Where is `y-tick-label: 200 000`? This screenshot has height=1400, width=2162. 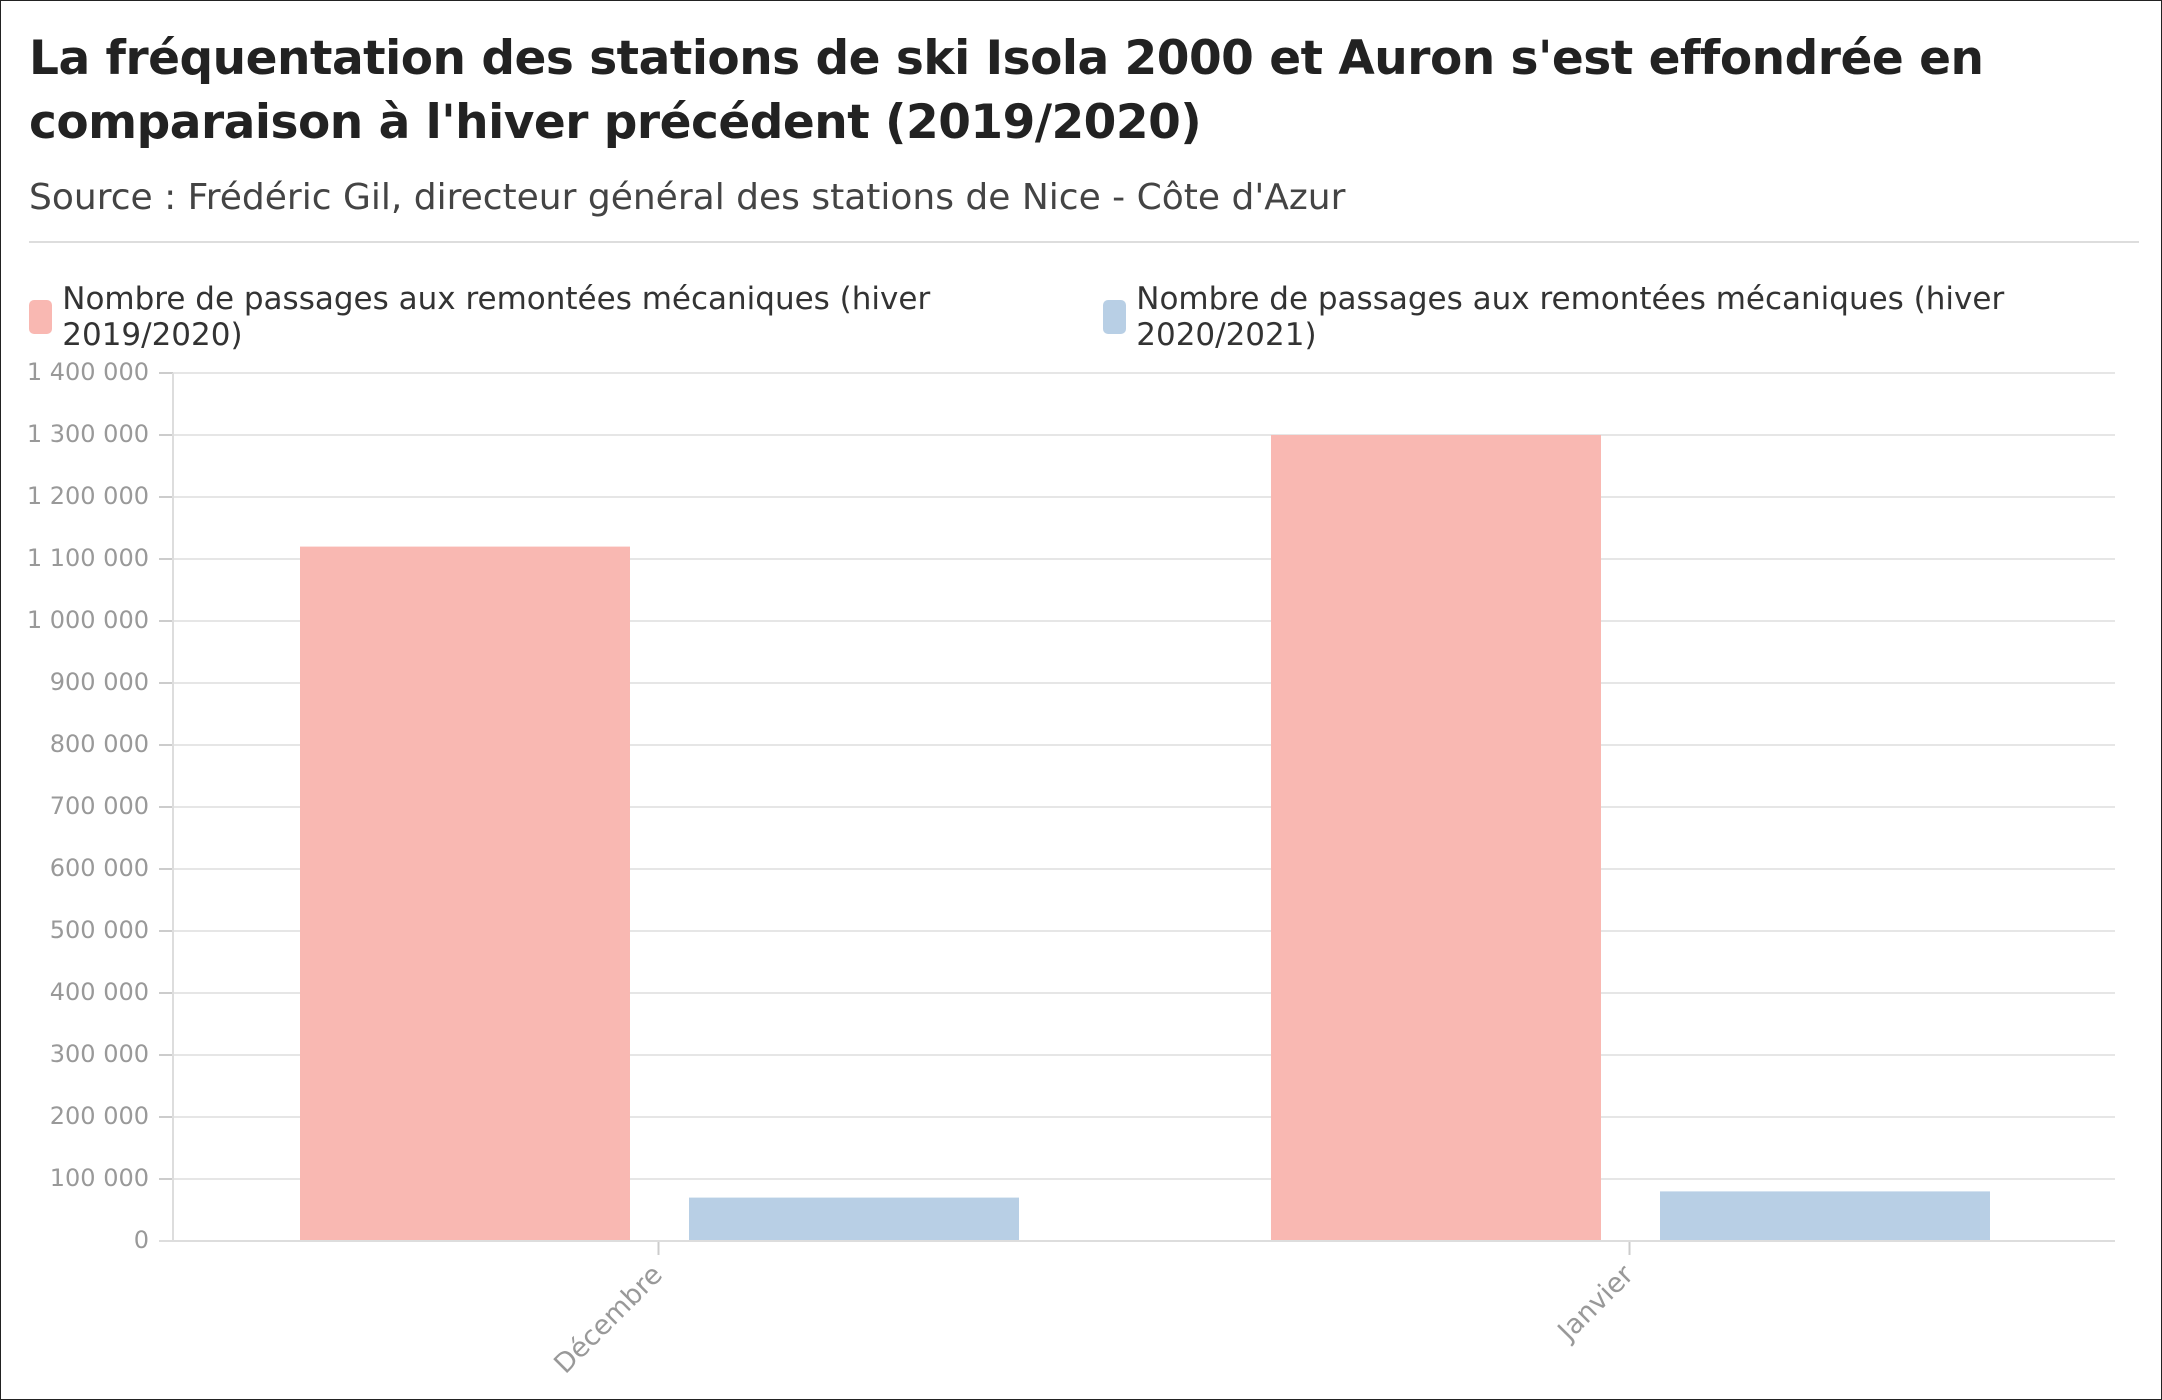 y-tick-label: 200 000 is located at coordinates (99, 1116).